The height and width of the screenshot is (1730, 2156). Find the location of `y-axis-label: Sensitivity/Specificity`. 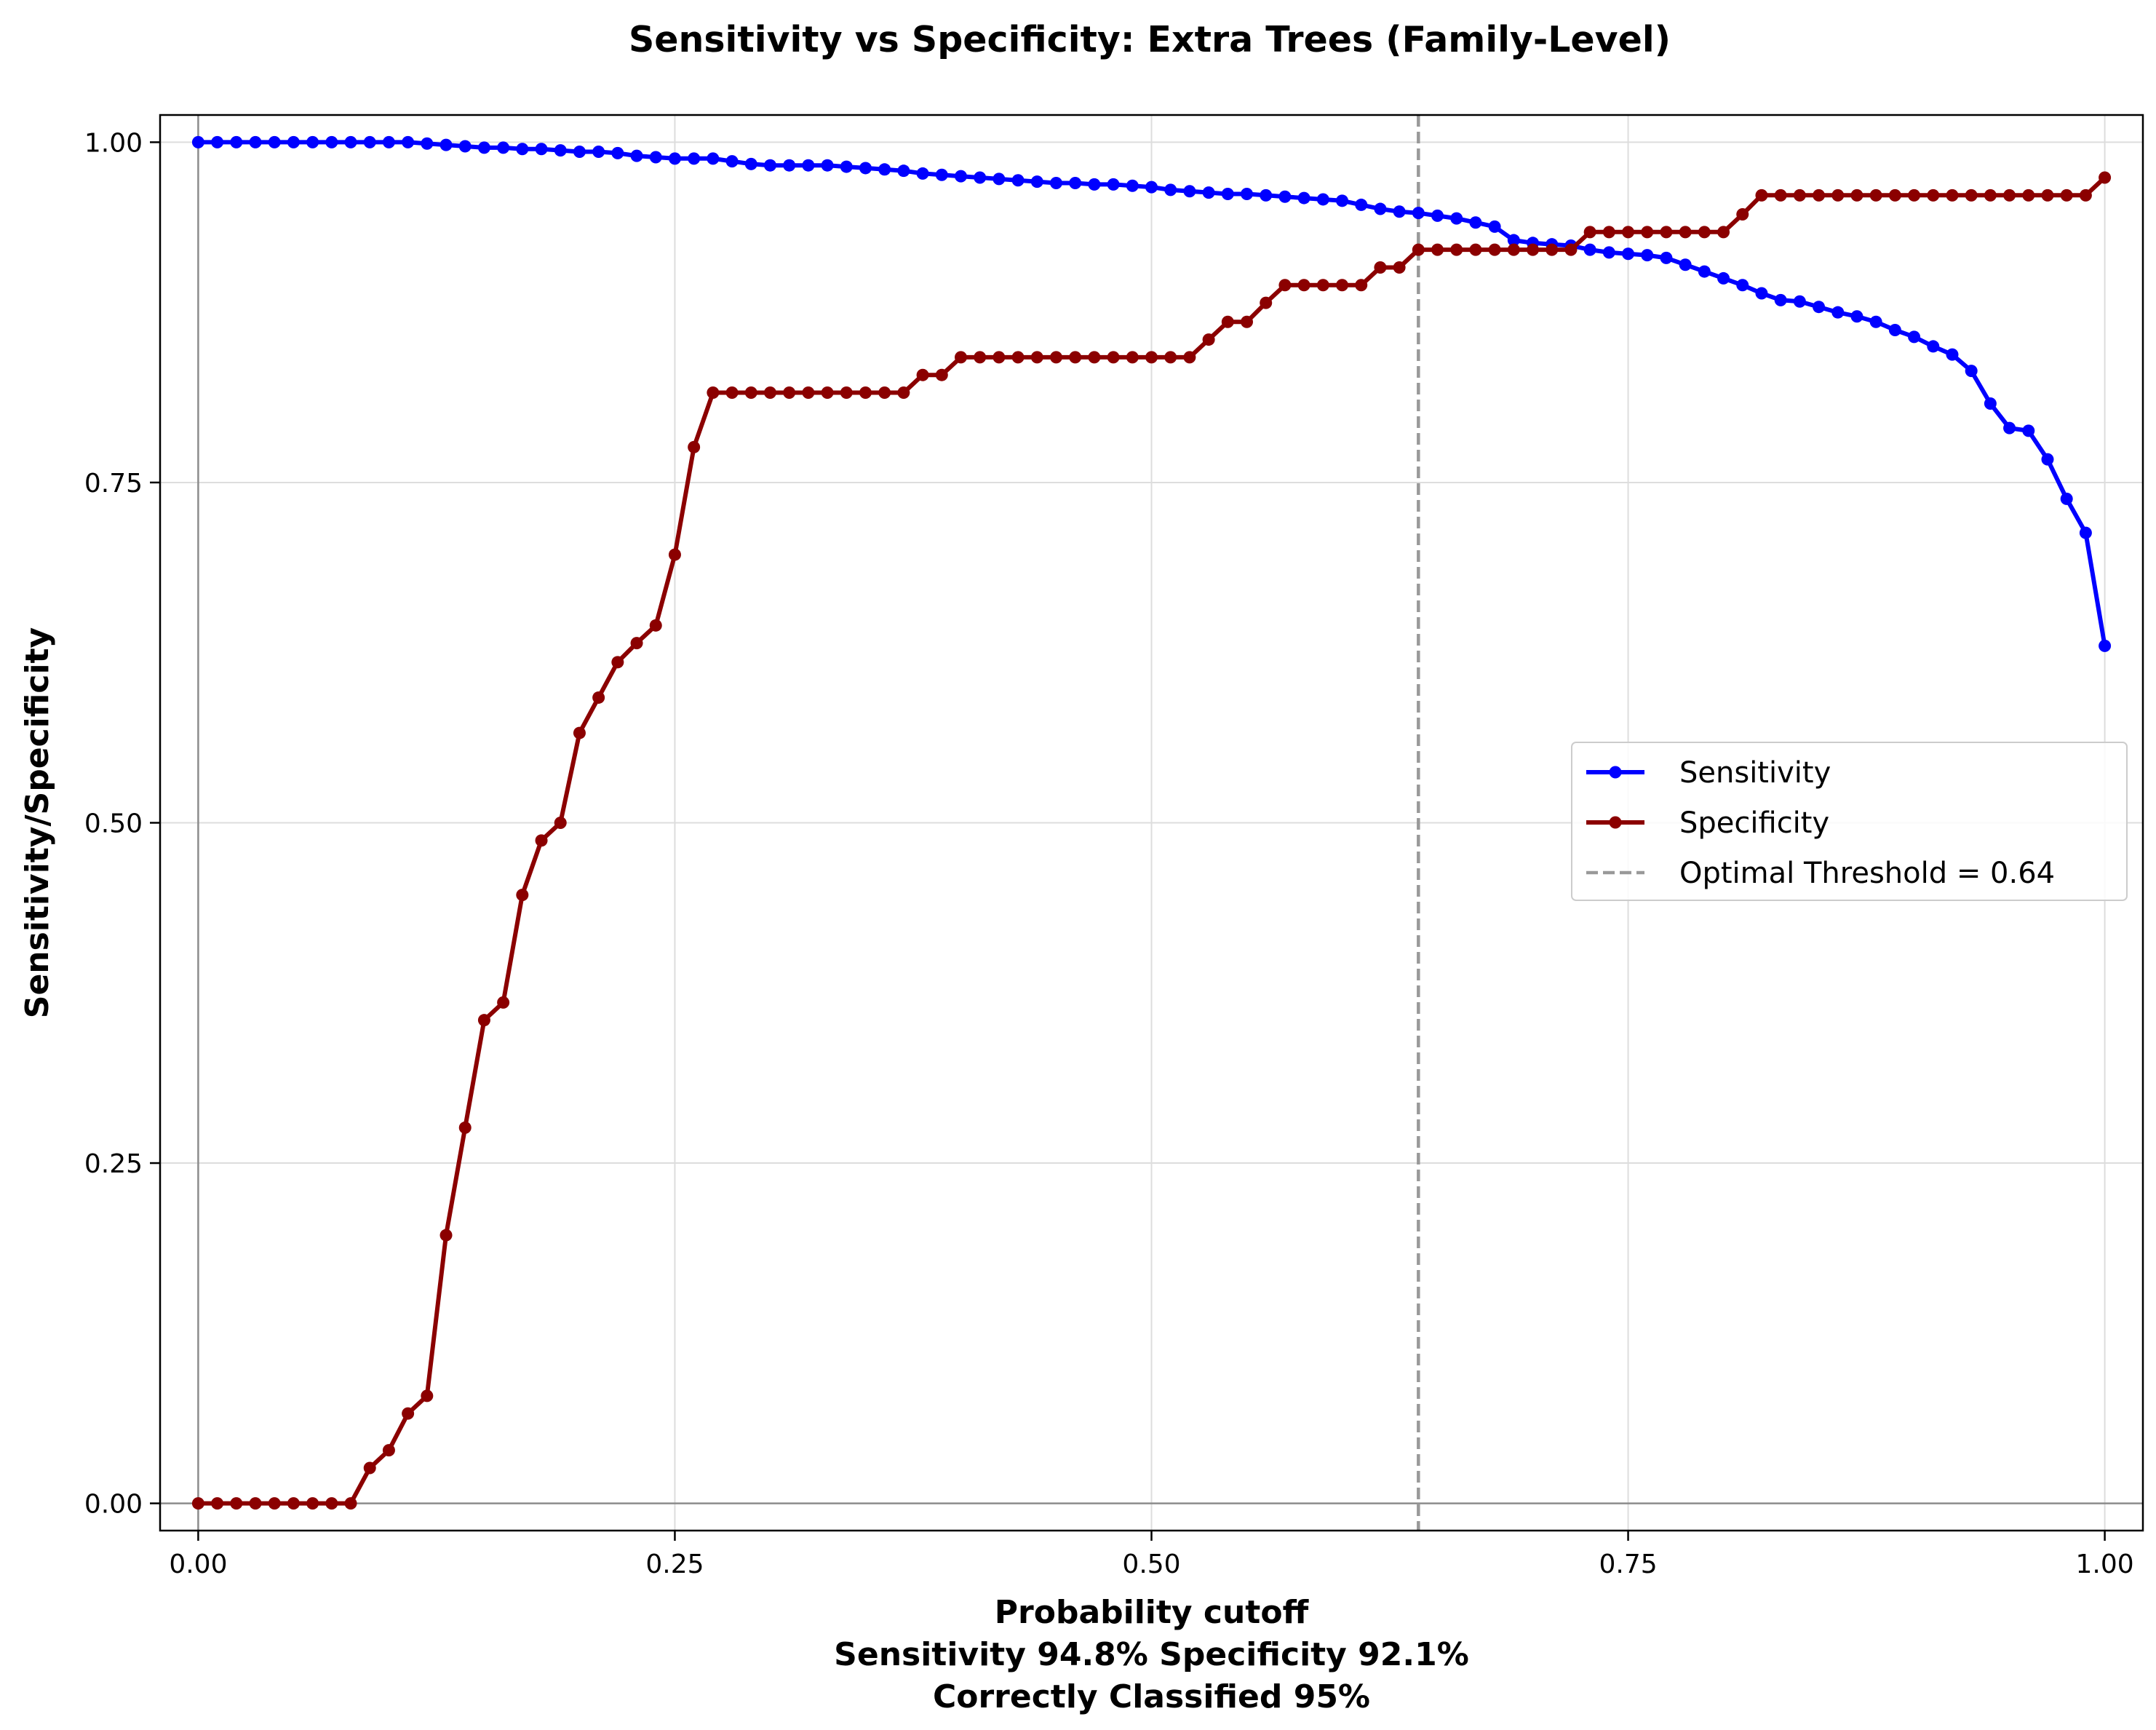

y-axis-label: Sensitivity/Specificity is located at coordinates (37, 822).